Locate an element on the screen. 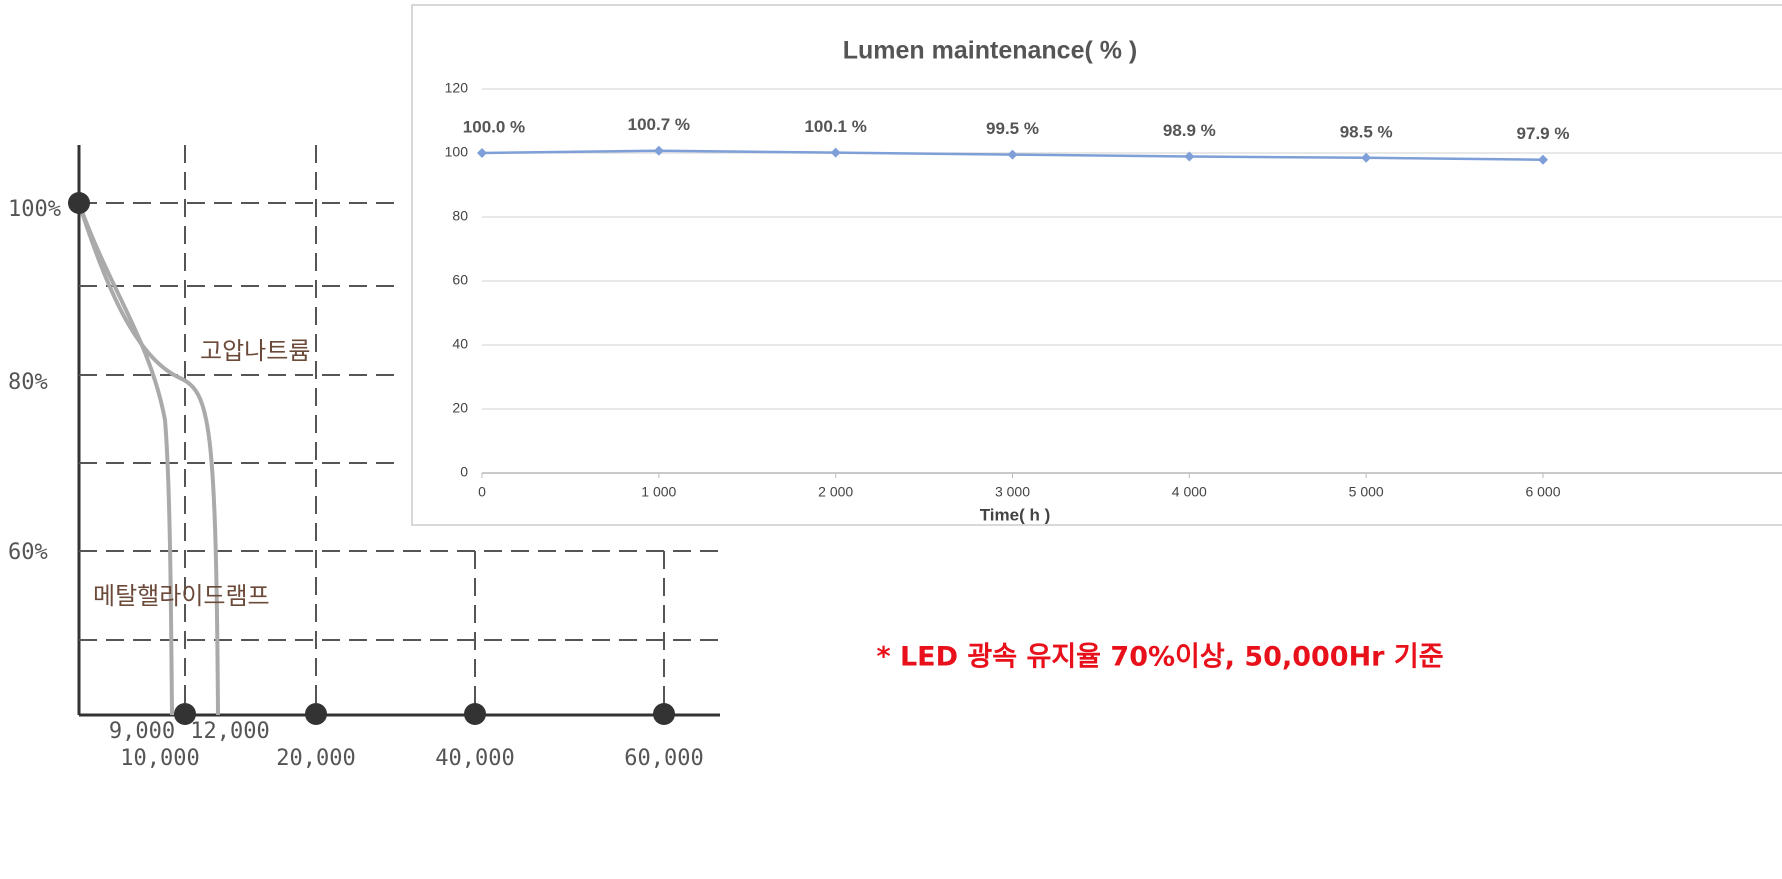 This screenshot has width=1782, height=879. x-tick-label: 6 000 is located at coordinates (1542, 492).